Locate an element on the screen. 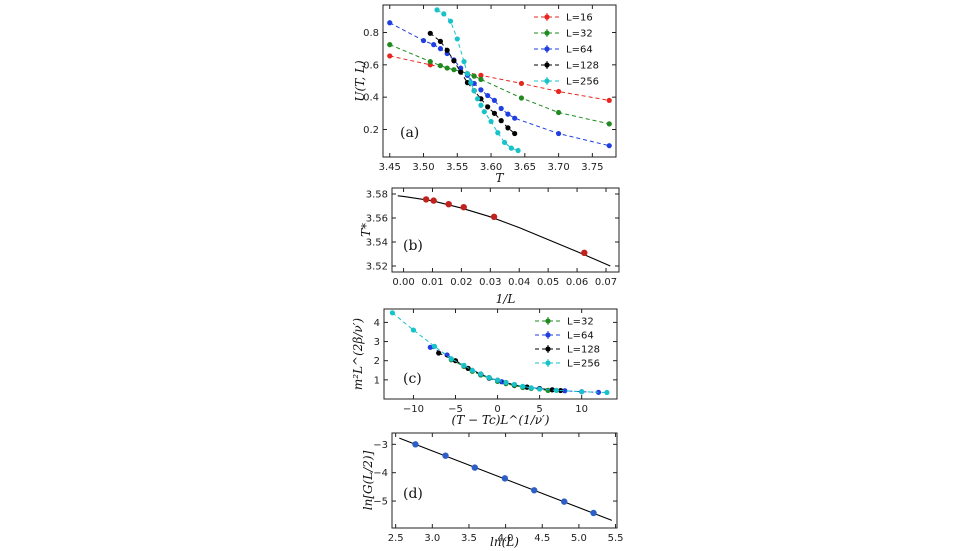 The width and height of the screenshot is (980, 551). fit-line is located at coordinates (504, 231).